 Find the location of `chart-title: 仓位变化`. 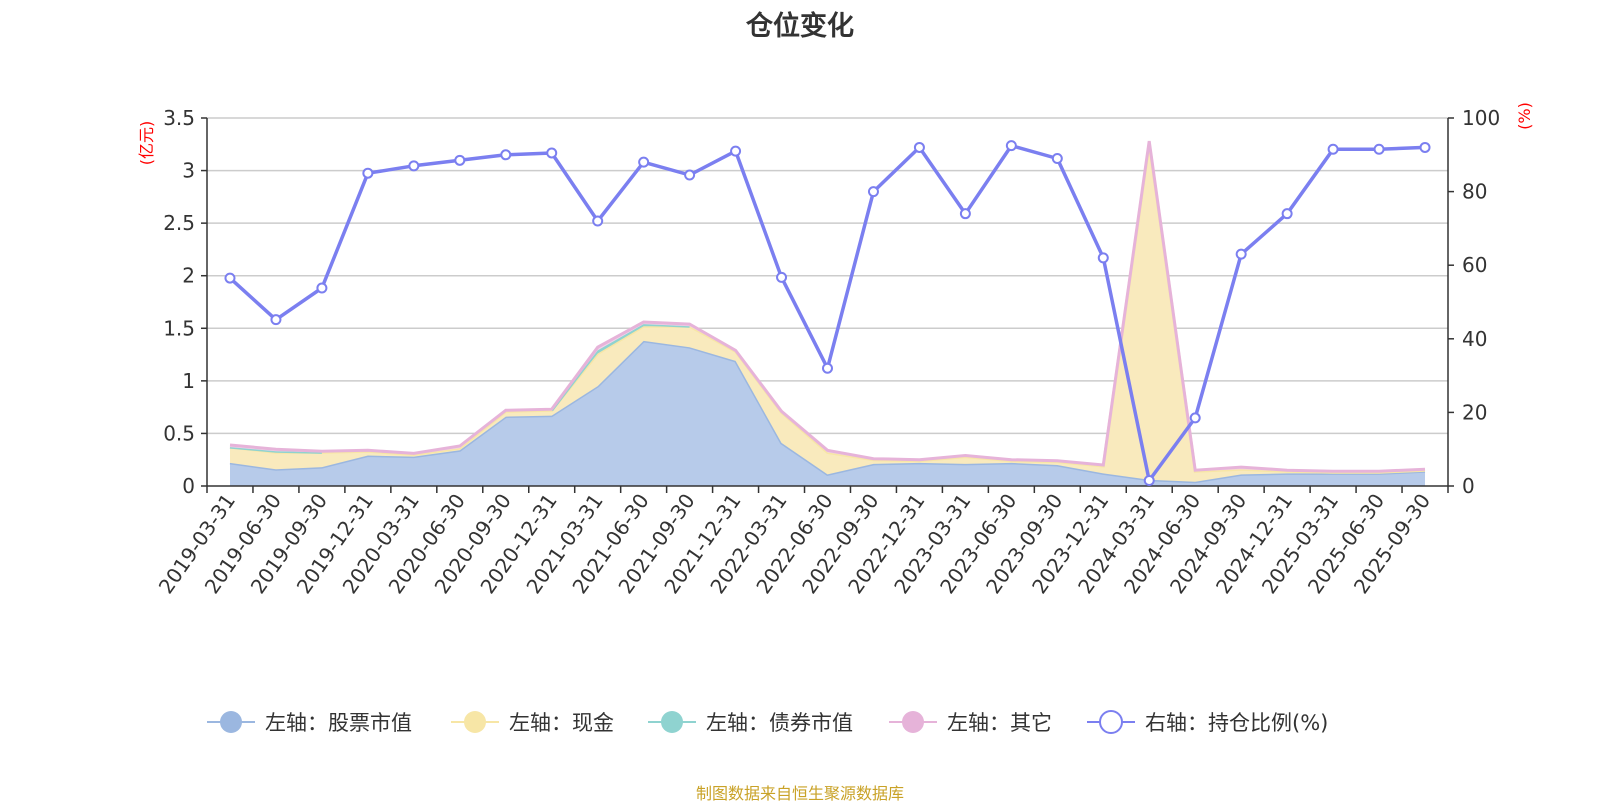

chart-title: 仓位变化 is located at coordinates (800, 26).